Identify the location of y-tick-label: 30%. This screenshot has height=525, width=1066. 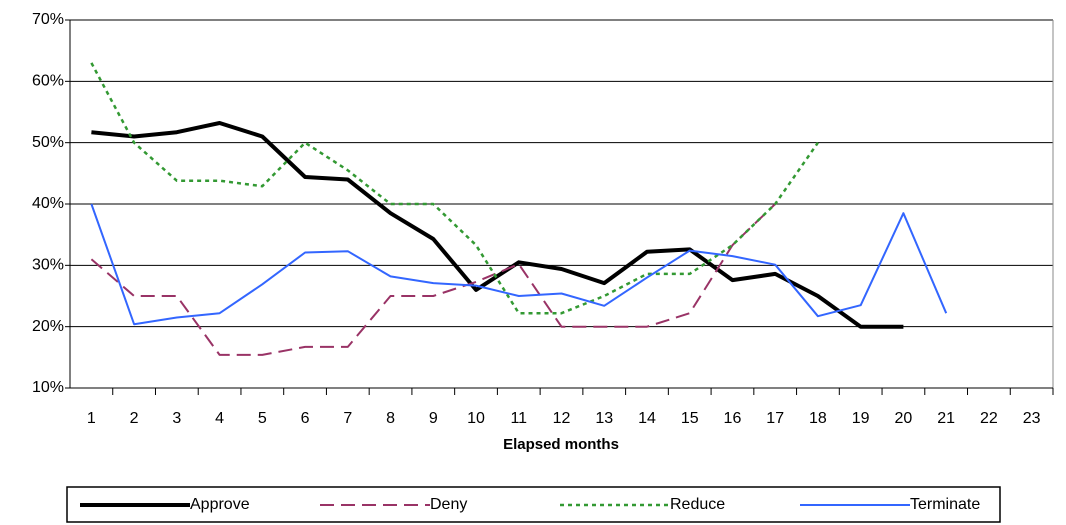
(48, 265).